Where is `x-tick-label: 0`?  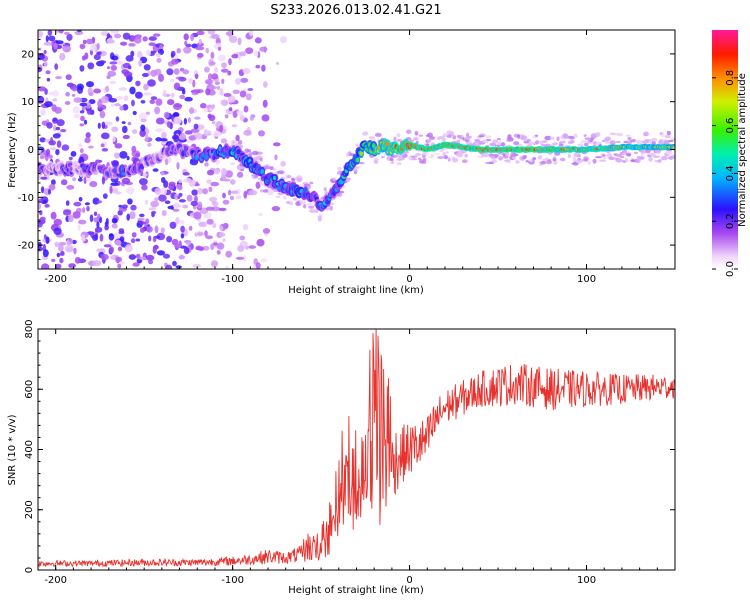
x-tick-label: 0 is located at coordinates (409, 279).